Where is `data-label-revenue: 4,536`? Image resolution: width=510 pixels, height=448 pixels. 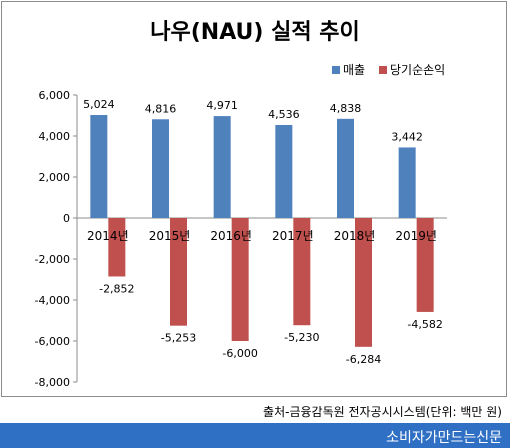
data-label-revenue: 4,536 is located at coordinates (284, 114).